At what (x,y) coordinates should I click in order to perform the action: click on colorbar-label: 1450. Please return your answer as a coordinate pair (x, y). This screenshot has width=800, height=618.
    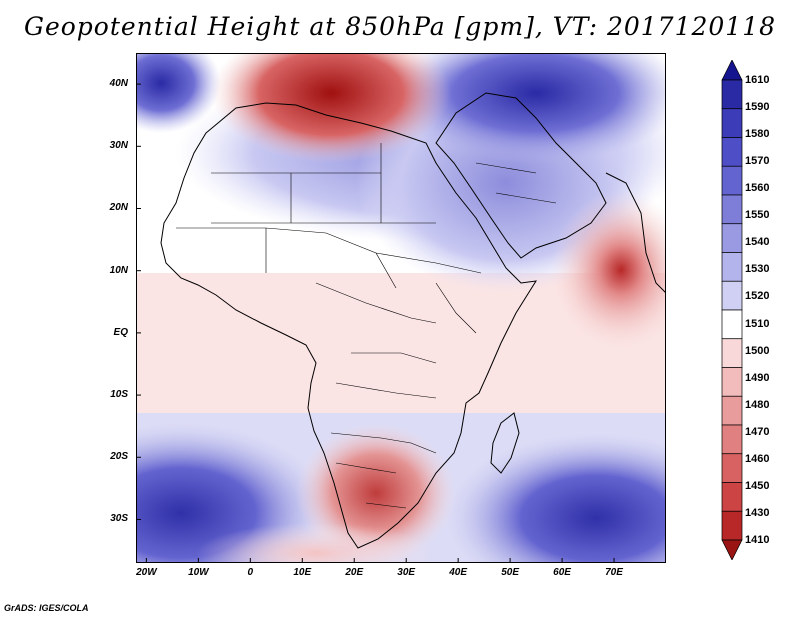
    Looking at the image, I should click on (757, 485).